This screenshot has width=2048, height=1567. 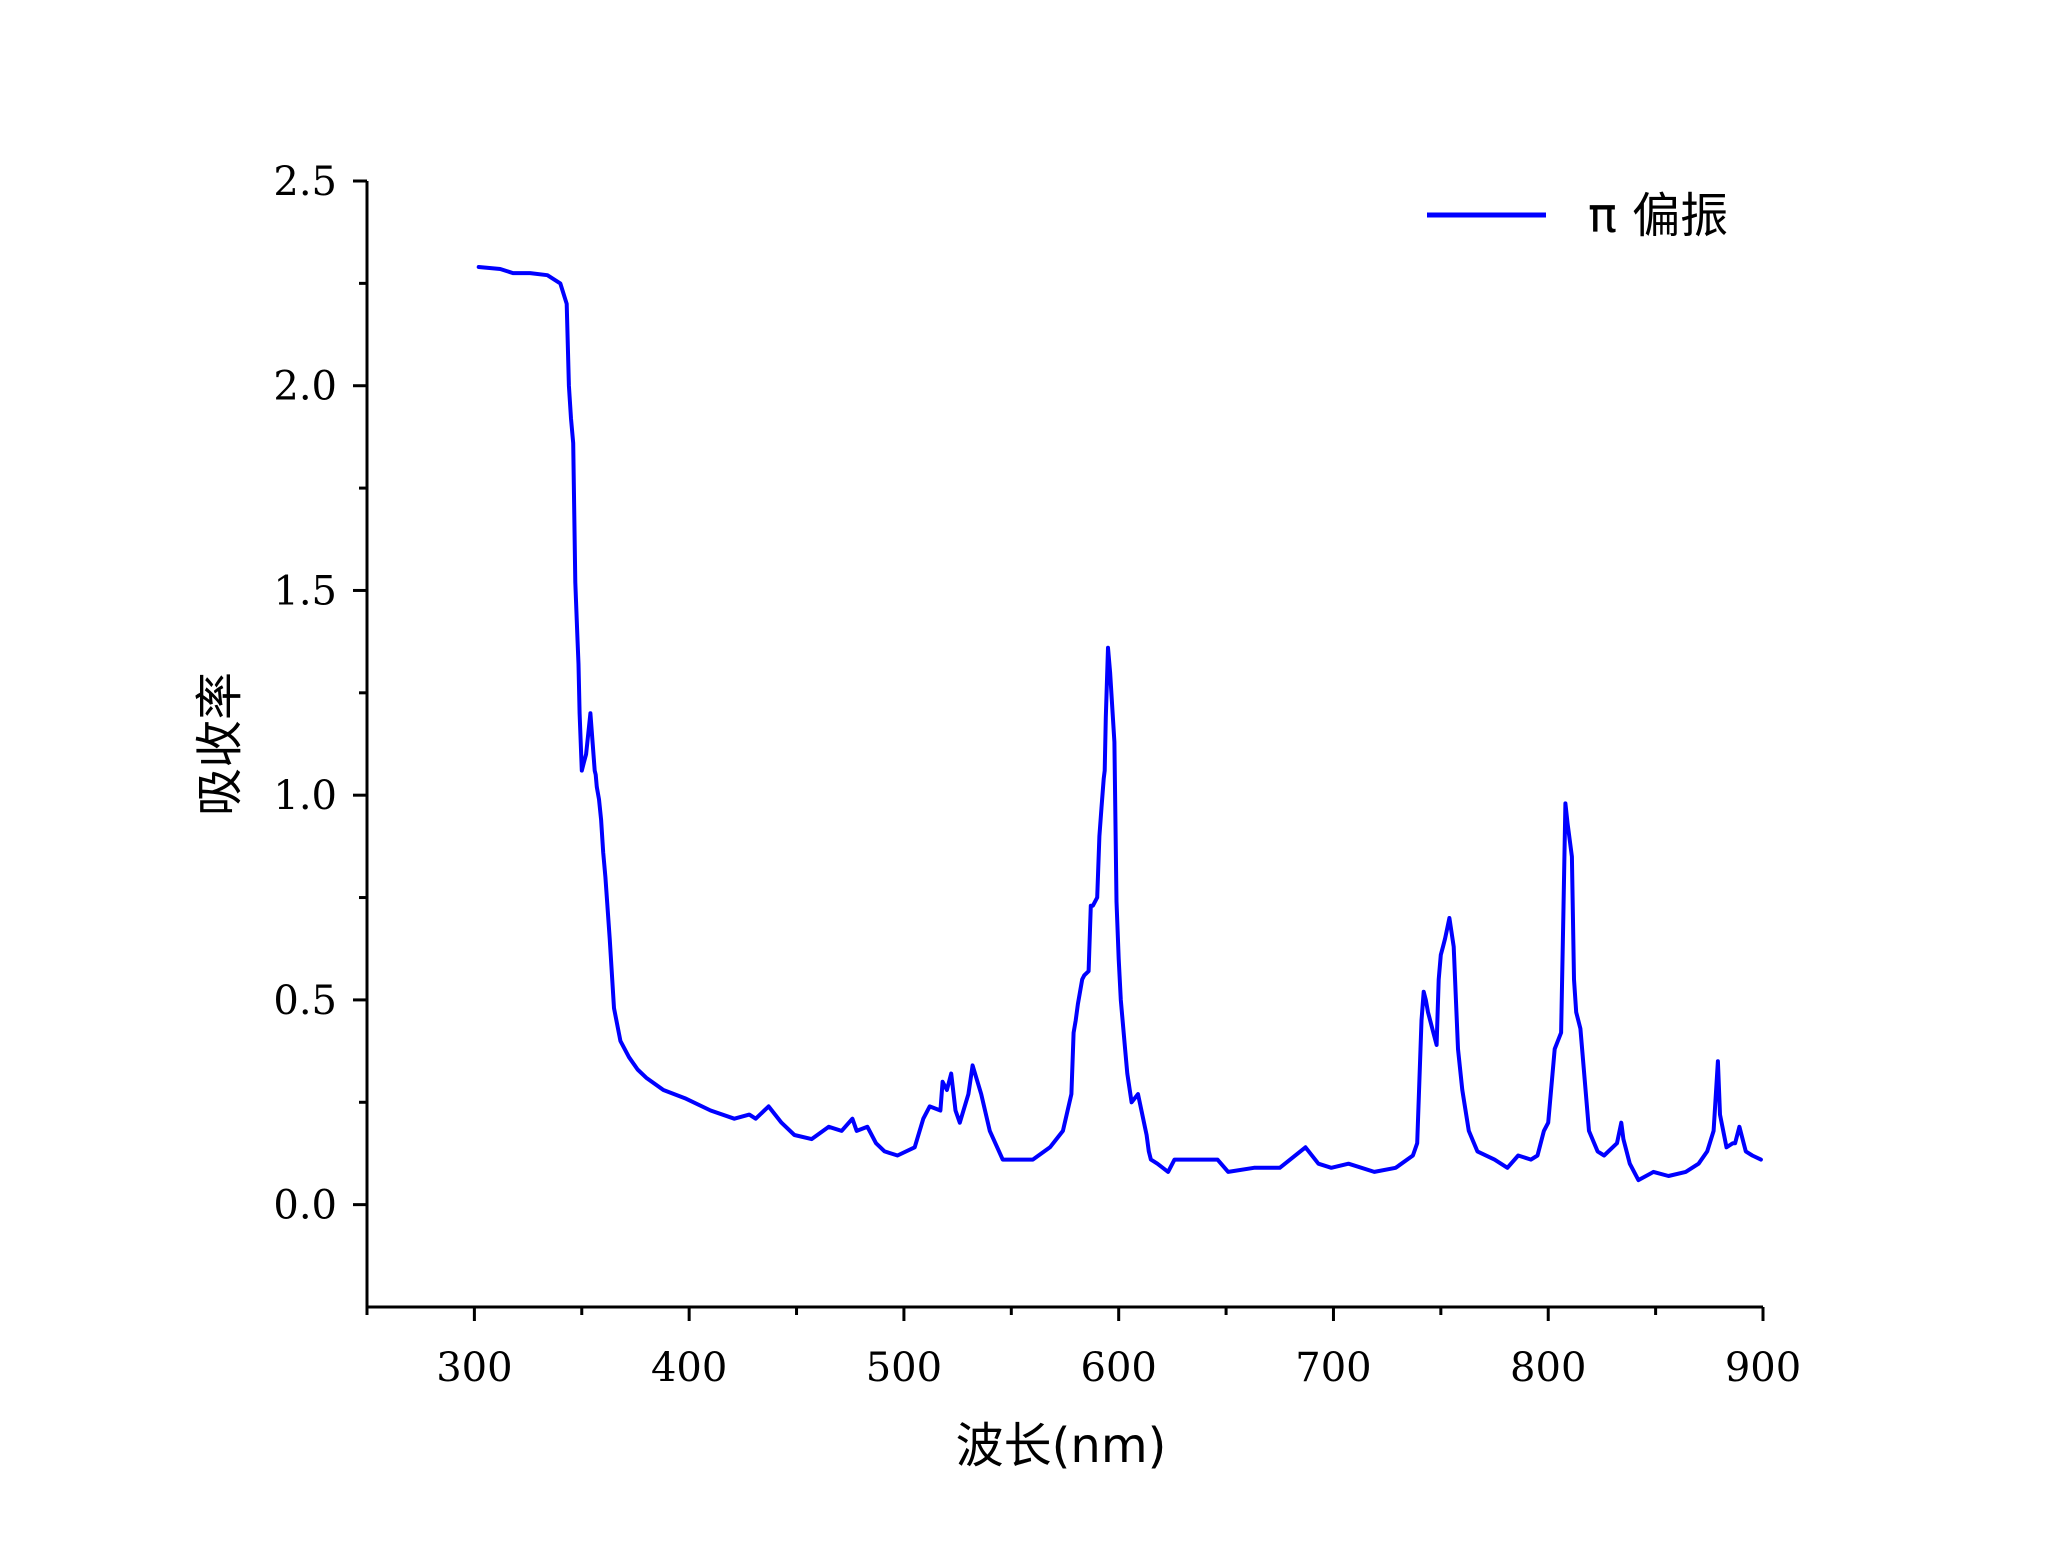 What do you see at coordinates (904, 1368) in the screenshot?
I see `x-tick-label: 500` at bounding box center [904, 1368].